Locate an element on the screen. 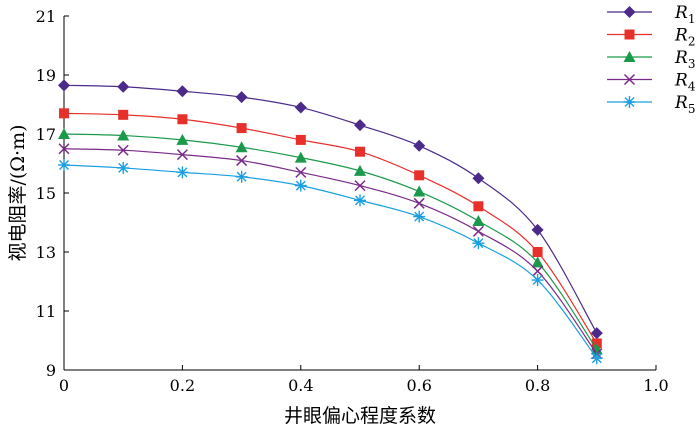 This screenshot has width=700, height=432. y-tick-label: 9 is located at coordinates (51, 370).